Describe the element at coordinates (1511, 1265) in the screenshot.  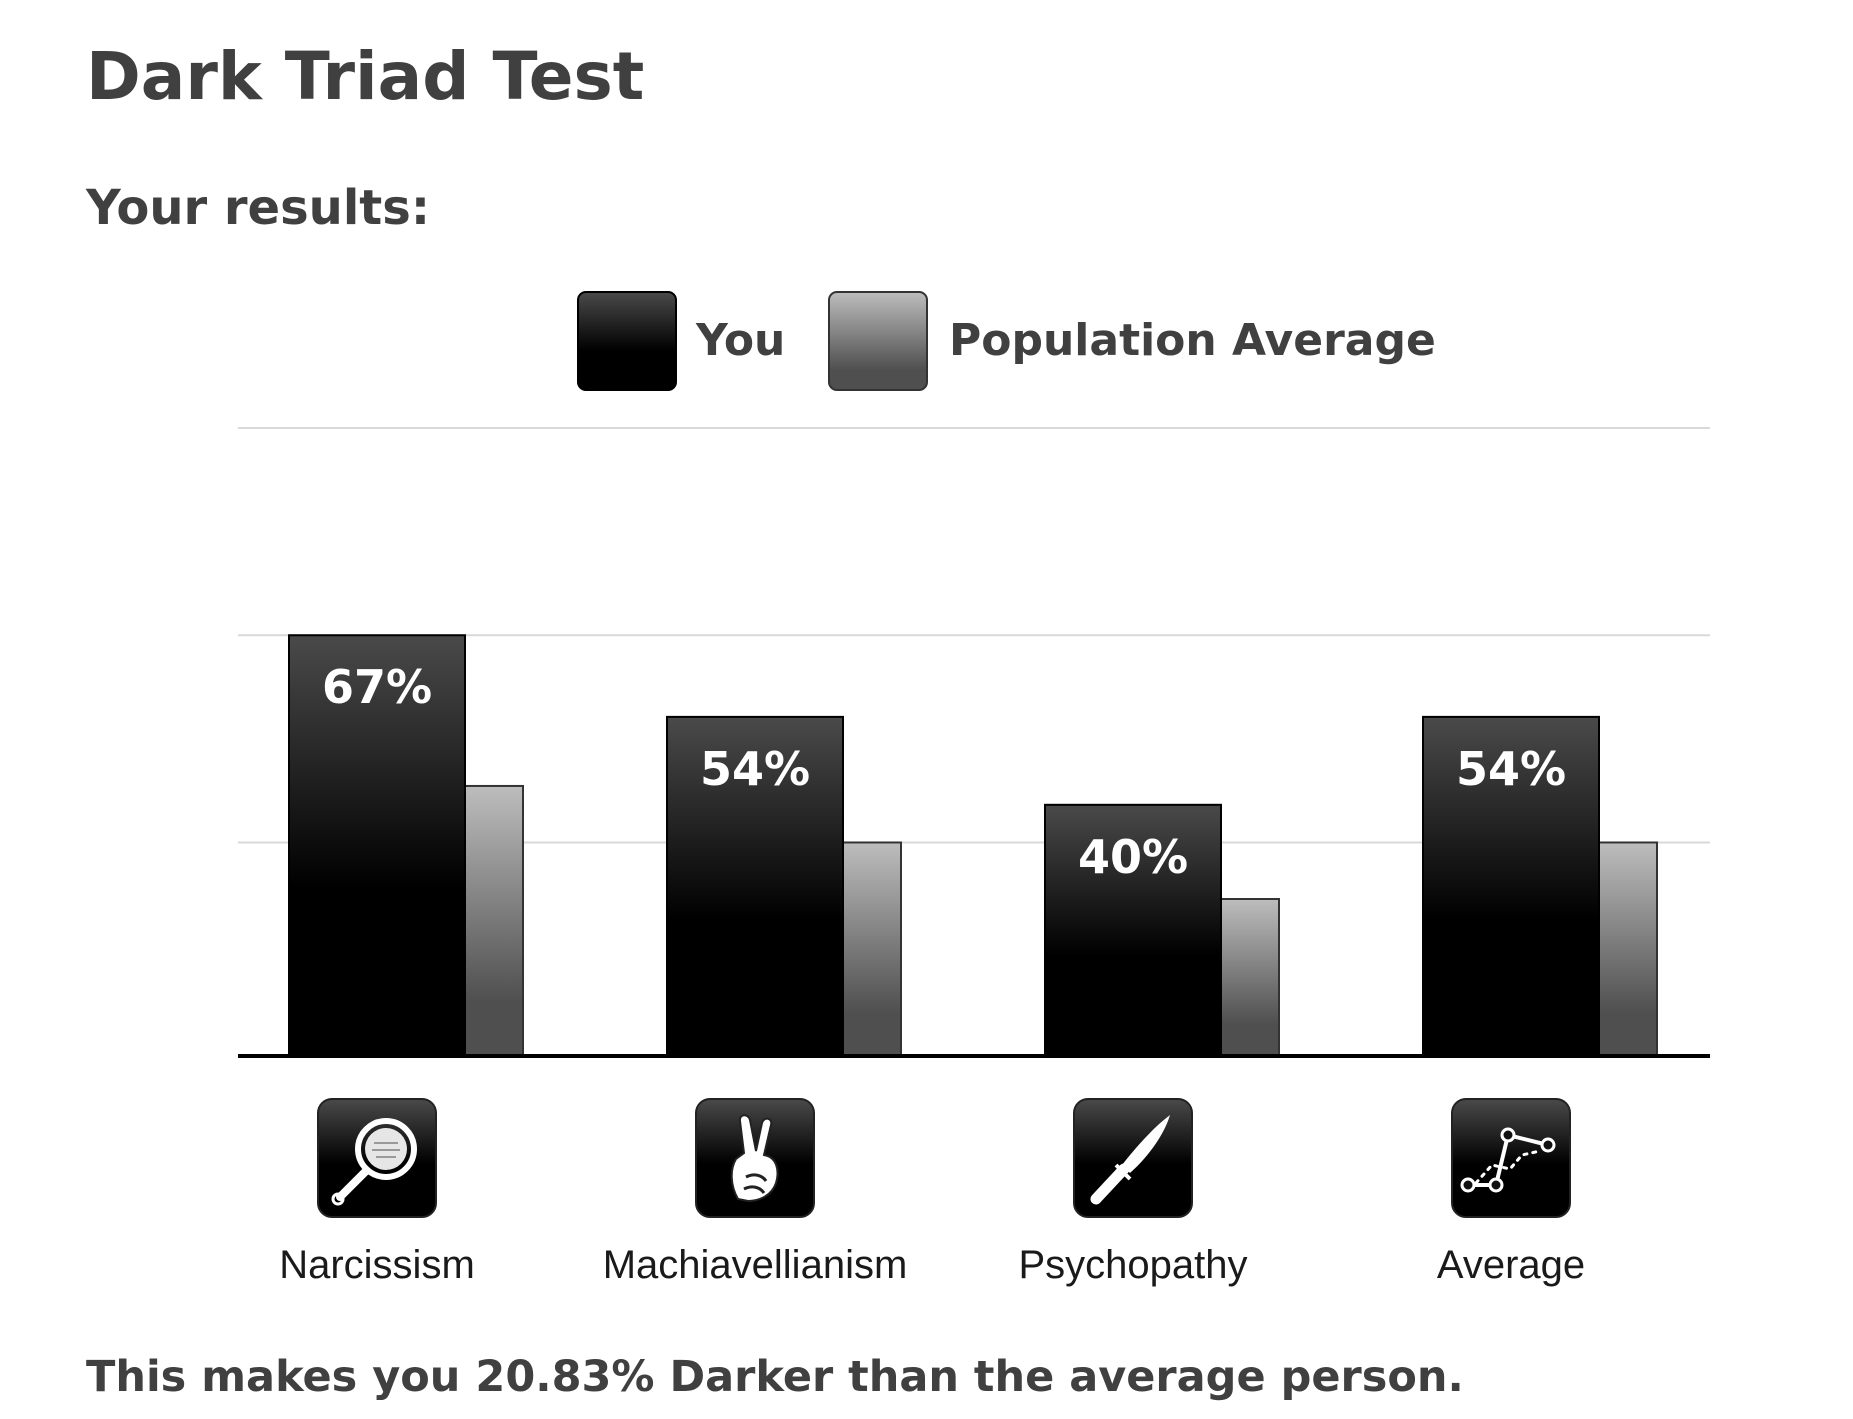
I see `category-label-average: Average` at that location.